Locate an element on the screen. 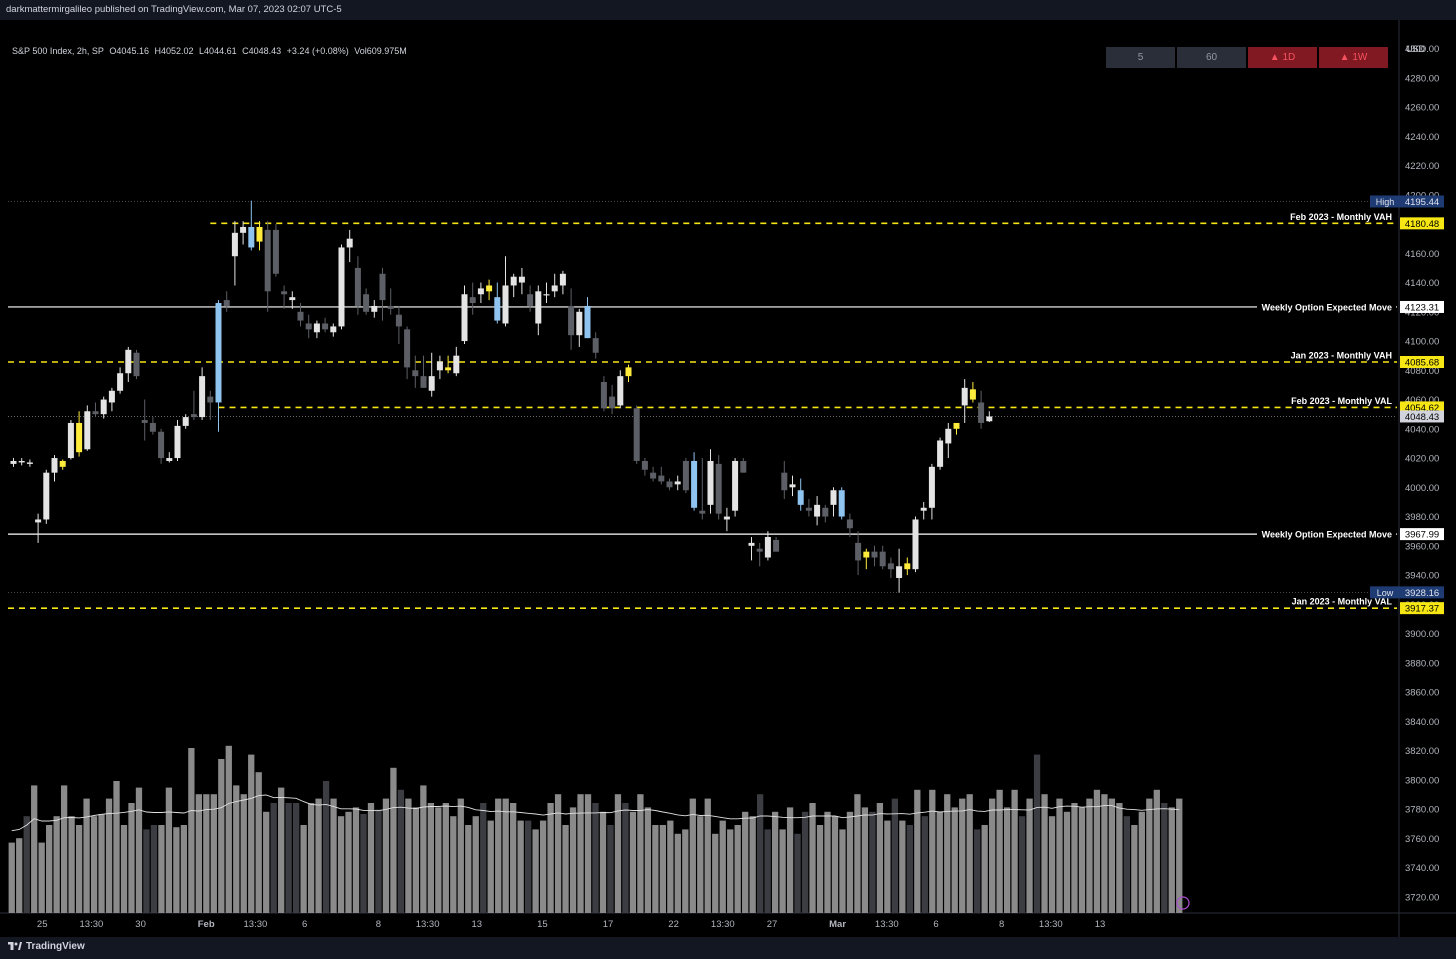  timeframe-60-button: 60 is located at coordinates (1211, 57).